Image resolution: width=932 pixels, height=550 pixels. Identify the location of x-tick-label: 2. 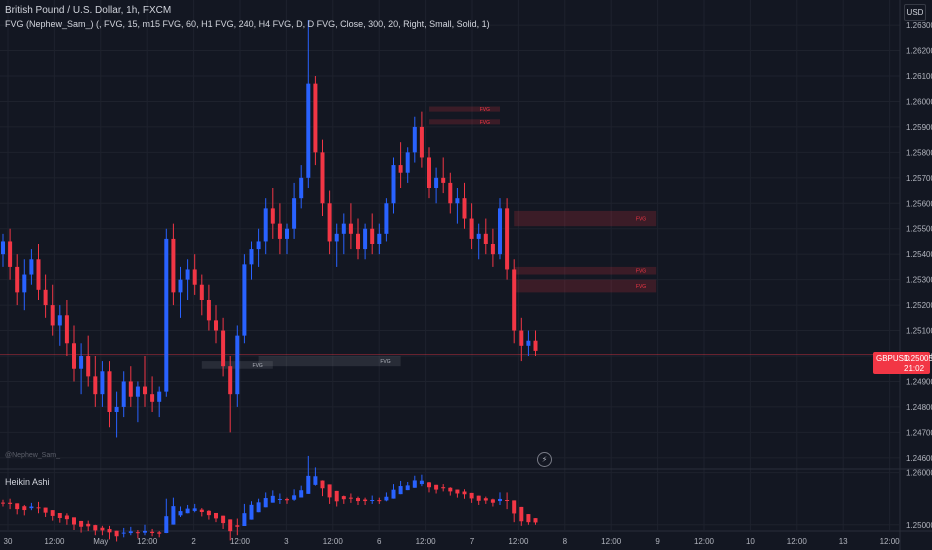
(193, 541).